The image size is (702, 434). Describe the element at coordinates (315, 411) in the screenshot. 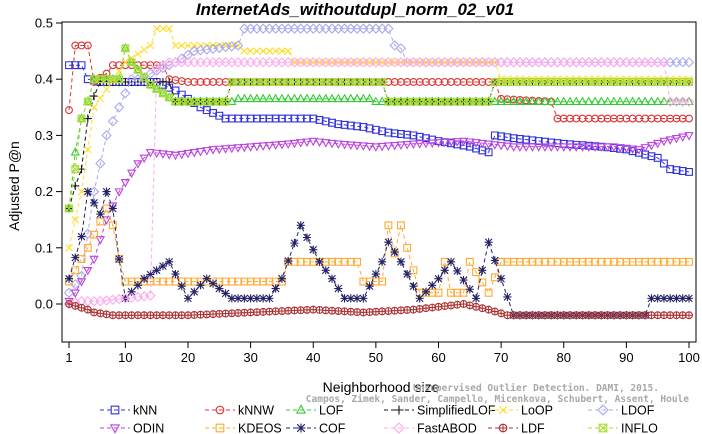

I see `legend-item-lof: LOF` at that location.